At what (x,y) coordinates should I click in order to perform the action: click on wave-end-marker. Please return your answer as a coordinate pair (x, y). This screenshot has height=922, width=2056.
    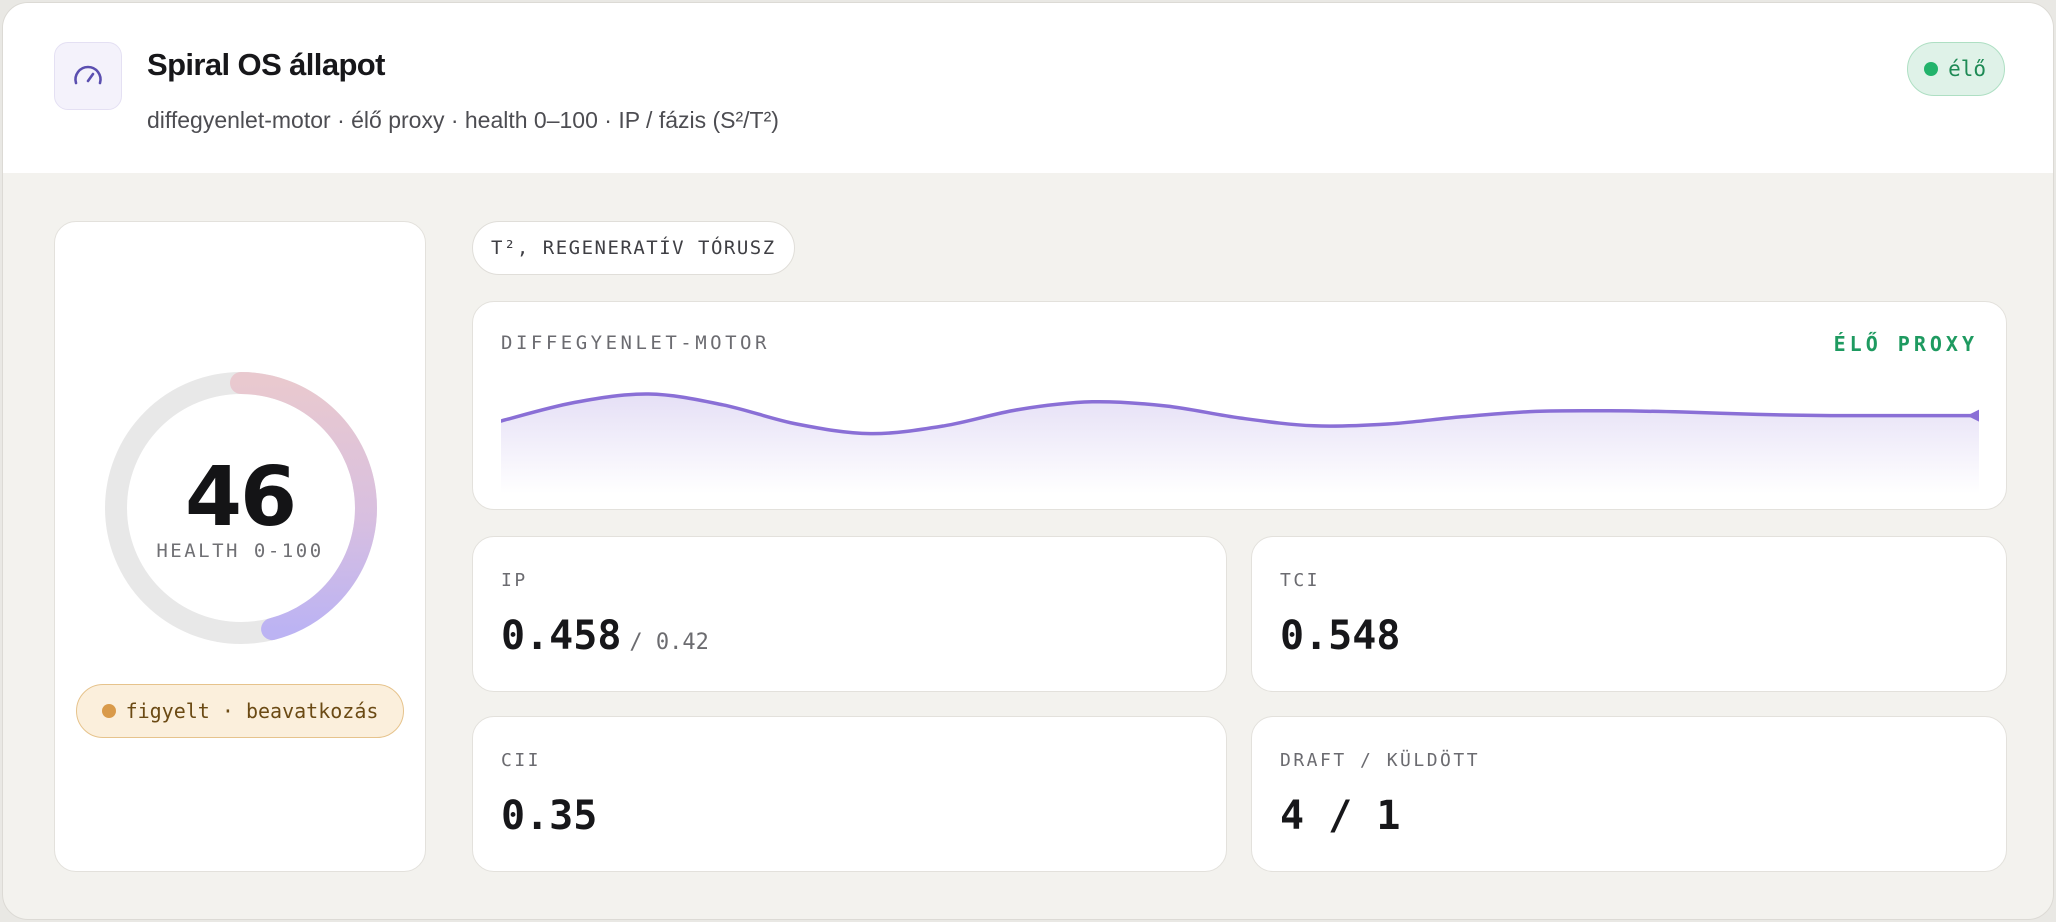
    Looking at the image, I should click on (1973, 415).